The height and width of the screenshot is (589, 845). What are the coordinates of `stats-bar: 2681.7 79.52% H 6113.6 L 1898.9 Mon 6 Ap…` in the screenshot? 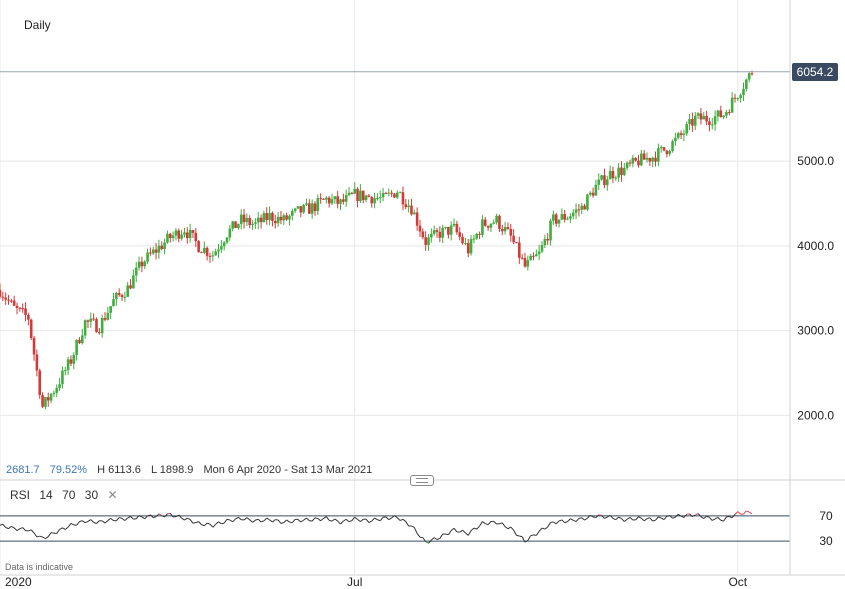 It's located at (192, 470).